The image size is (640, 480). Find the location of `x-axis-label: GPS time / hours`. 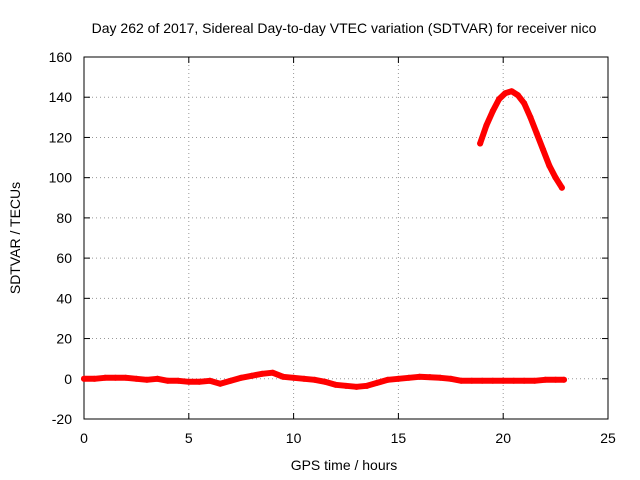

x-axis-label: GPS time / hours is located at coordinates (344, 465).